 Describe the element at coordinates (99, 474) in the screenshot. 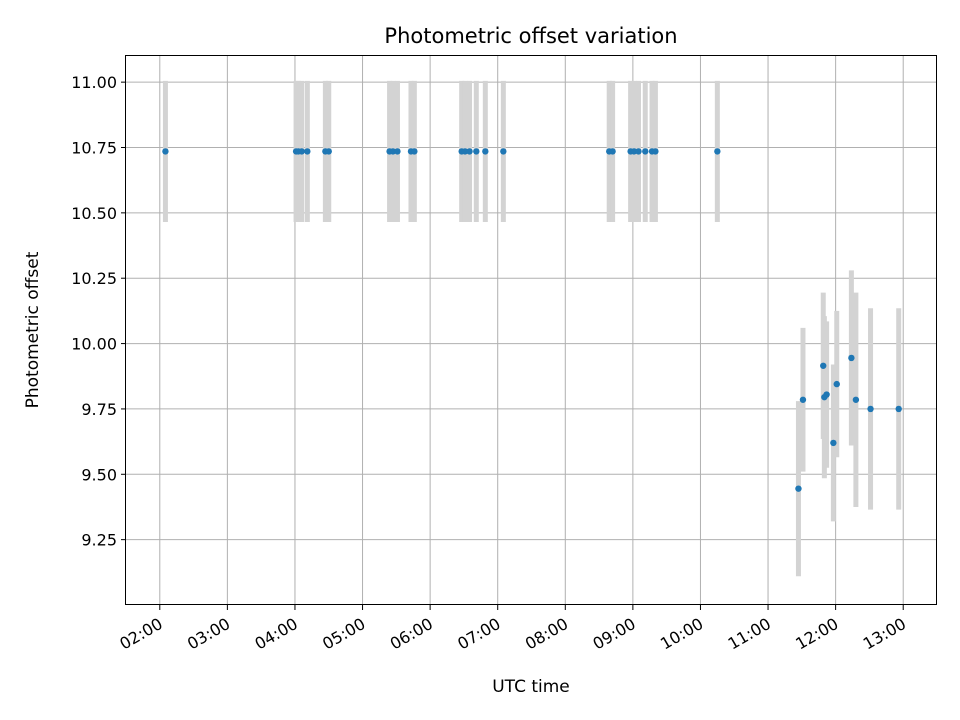

I see `y-tick-label: 9.50` at that location.